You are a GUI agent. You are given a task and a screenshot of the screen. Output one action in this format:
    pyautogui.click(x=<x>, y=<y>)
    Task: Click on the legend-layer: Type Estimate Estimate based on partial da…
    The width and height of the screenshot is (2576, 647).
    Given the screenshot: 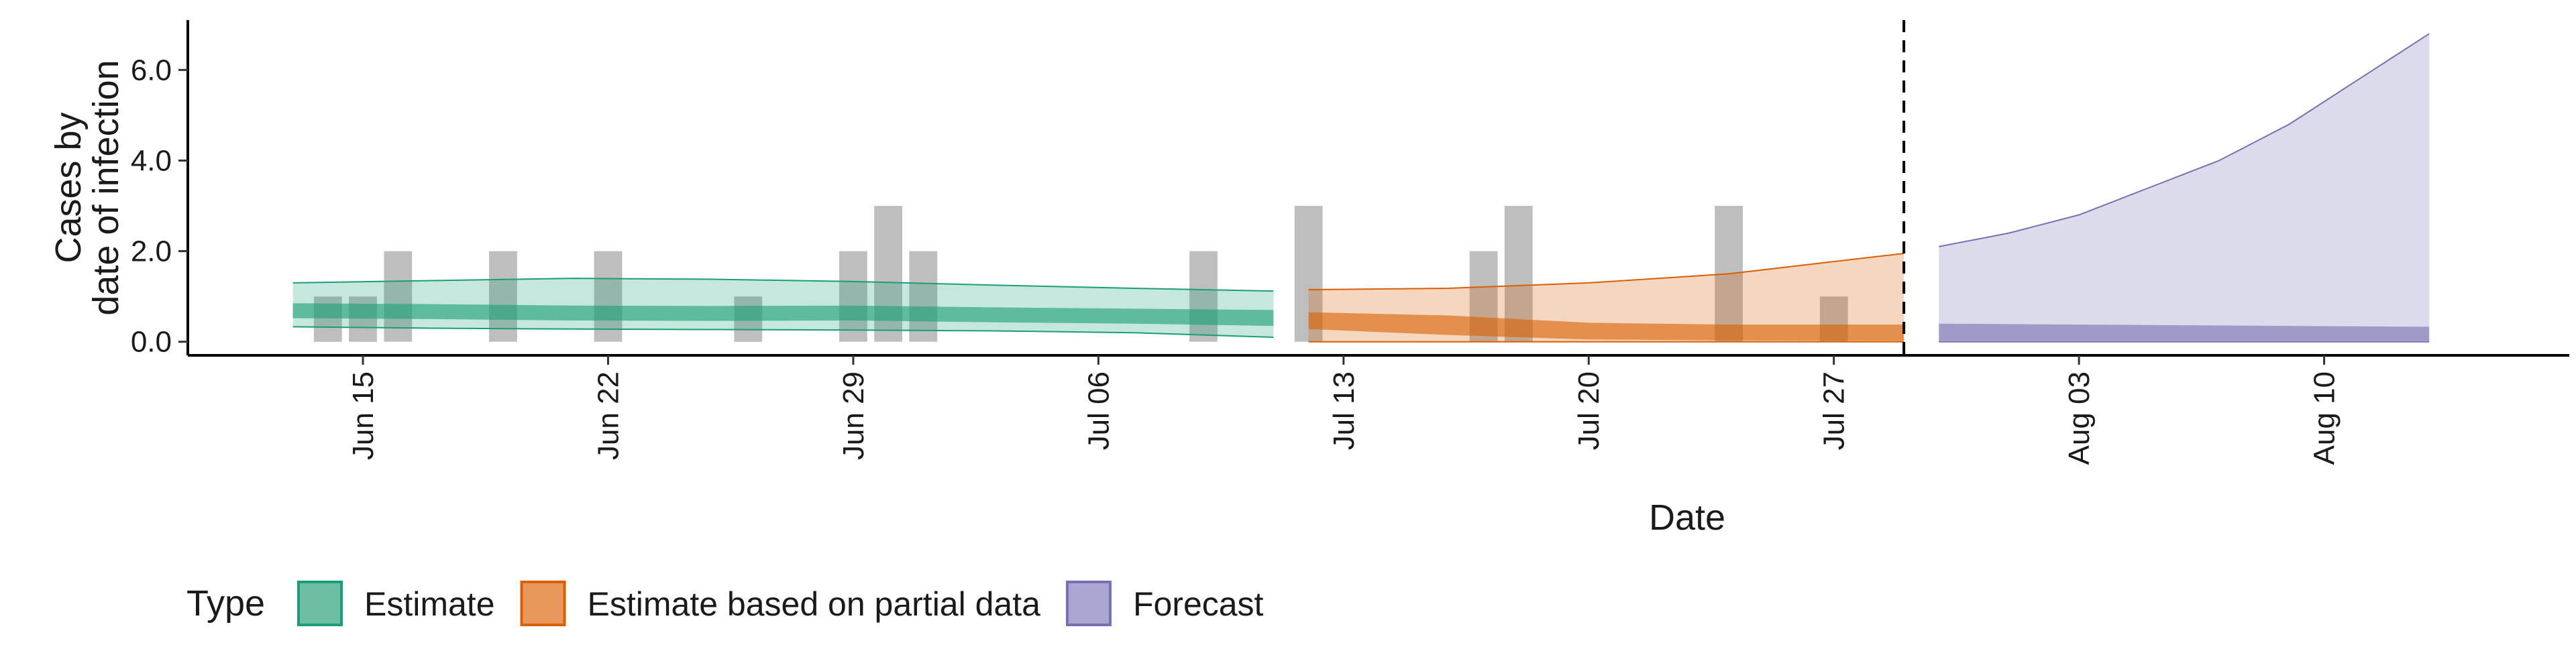 What is the action you would take?
    pyautogui.click(x=725, y=603)
    